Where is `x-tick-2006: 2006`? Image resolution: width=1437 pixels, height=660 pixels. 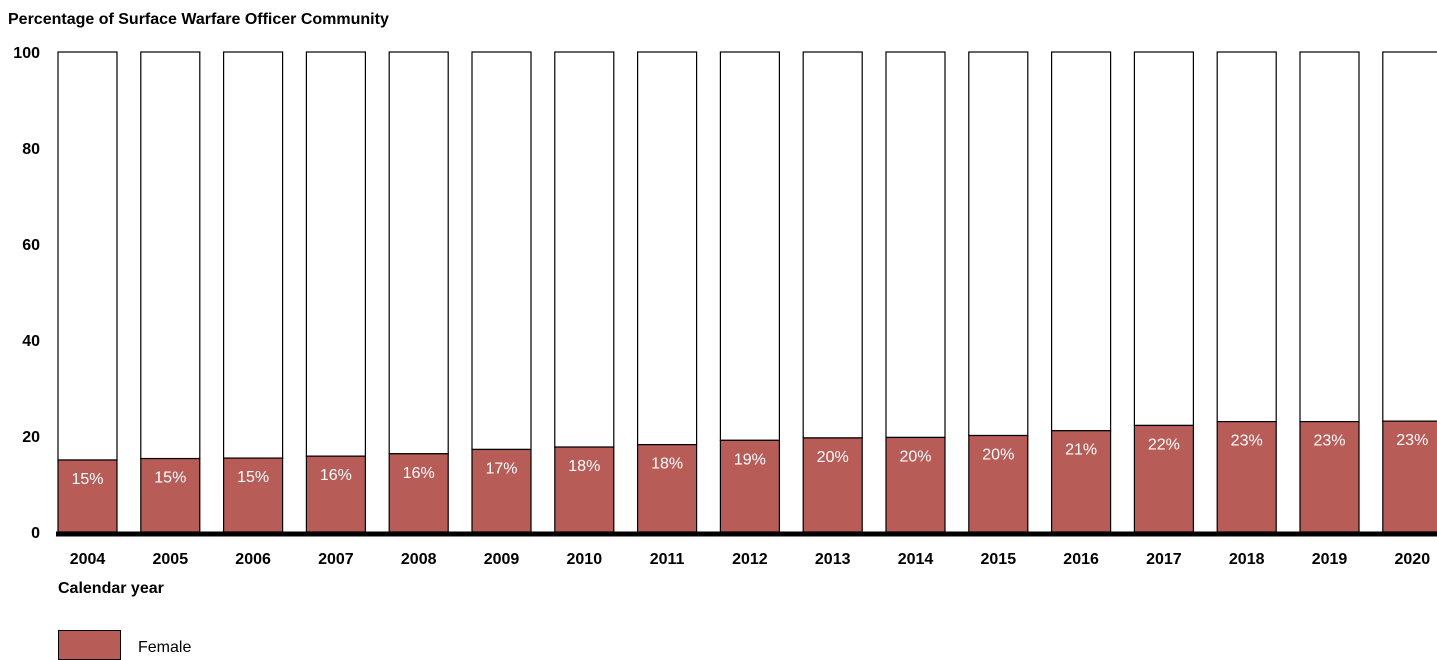
x-tick-2006: 2006 is located at coordinates (253, 559).